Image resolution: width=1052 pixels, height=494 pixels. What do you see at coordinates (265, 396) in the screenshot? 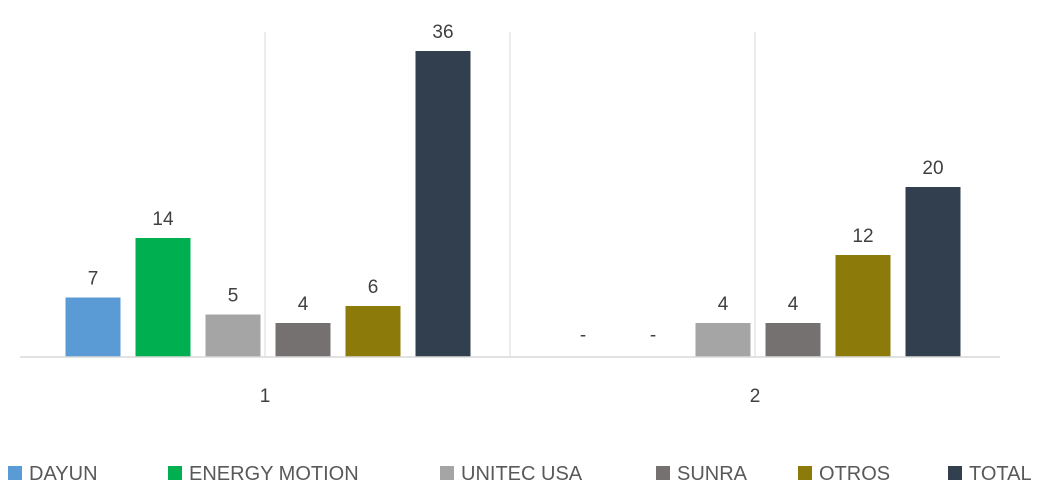
I see `x-tick-label: 1` at bounding box center [265, 396].